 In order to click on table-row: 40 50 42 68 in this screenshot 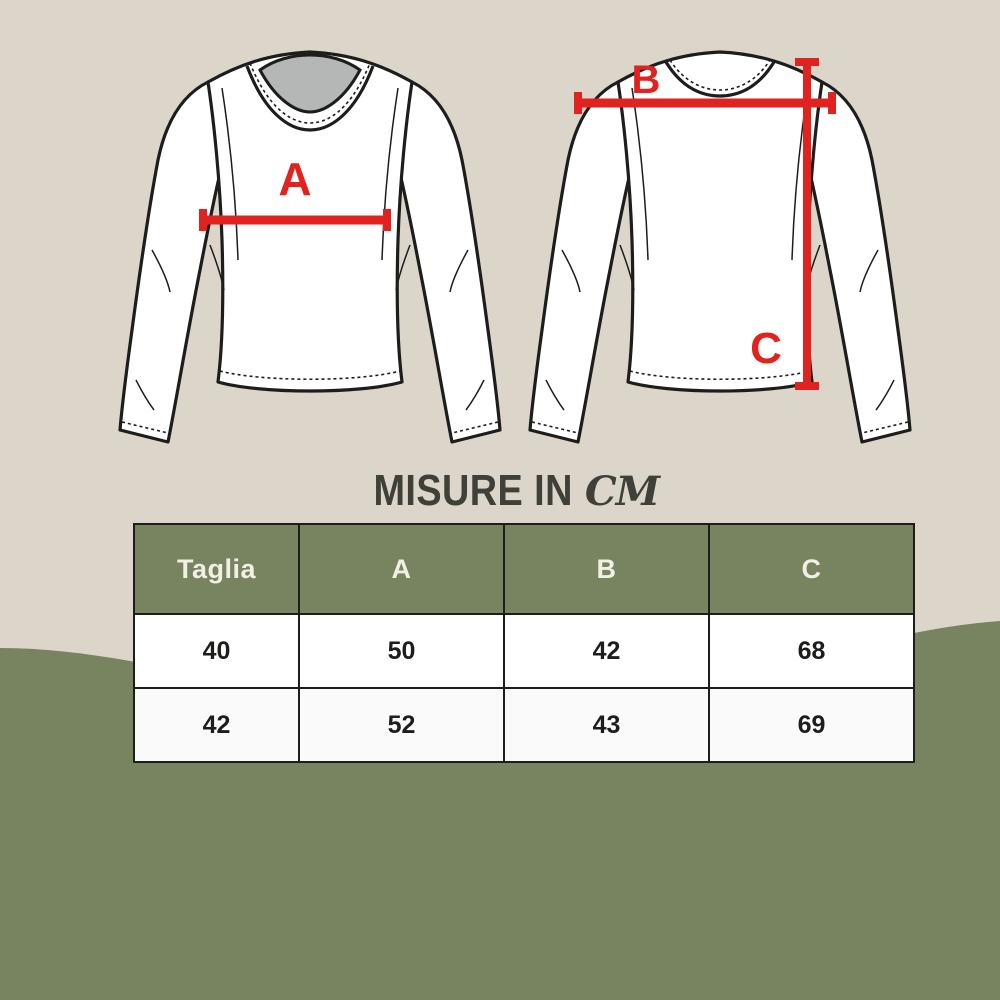, I will do `click(524, 651)`.